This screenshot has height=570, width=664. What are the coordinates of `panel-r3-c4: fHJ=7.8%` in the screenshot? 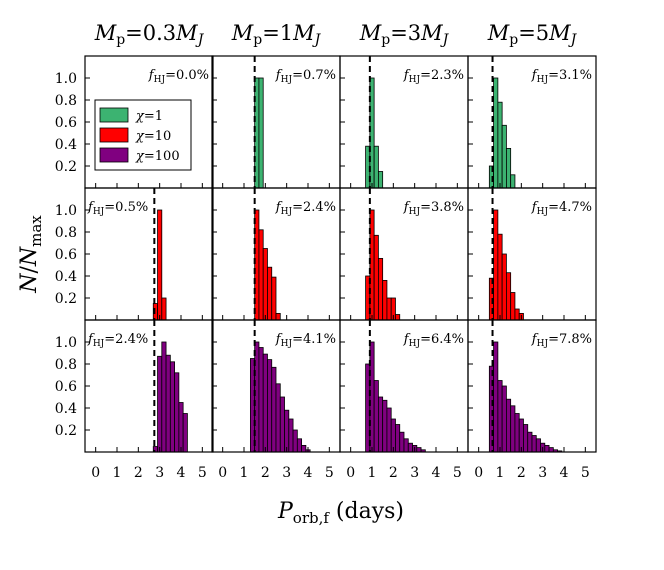 It's located at (532, 386).